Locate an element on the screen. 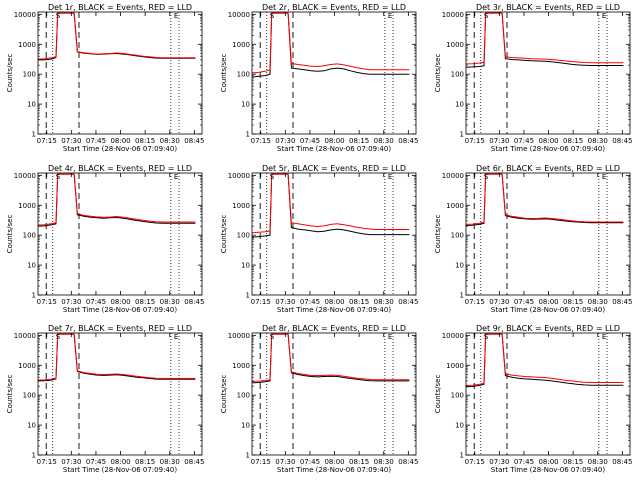 Image resolution: width=640 pixels, height=480 pixels. panel-title: Det 4r, BLACK = Events, RED = LLD is located at coordinates (120, 168).